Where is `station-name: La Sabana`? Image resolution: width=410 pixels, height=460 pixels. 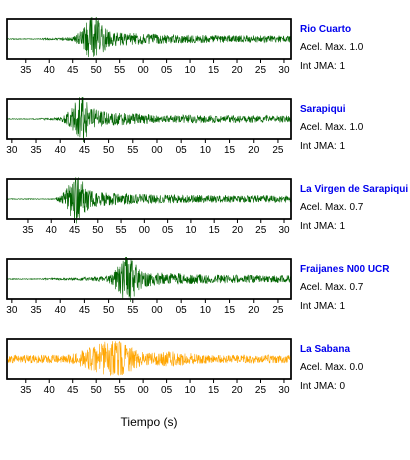
station-name: La Sabana is located at coordinates (325, 349).